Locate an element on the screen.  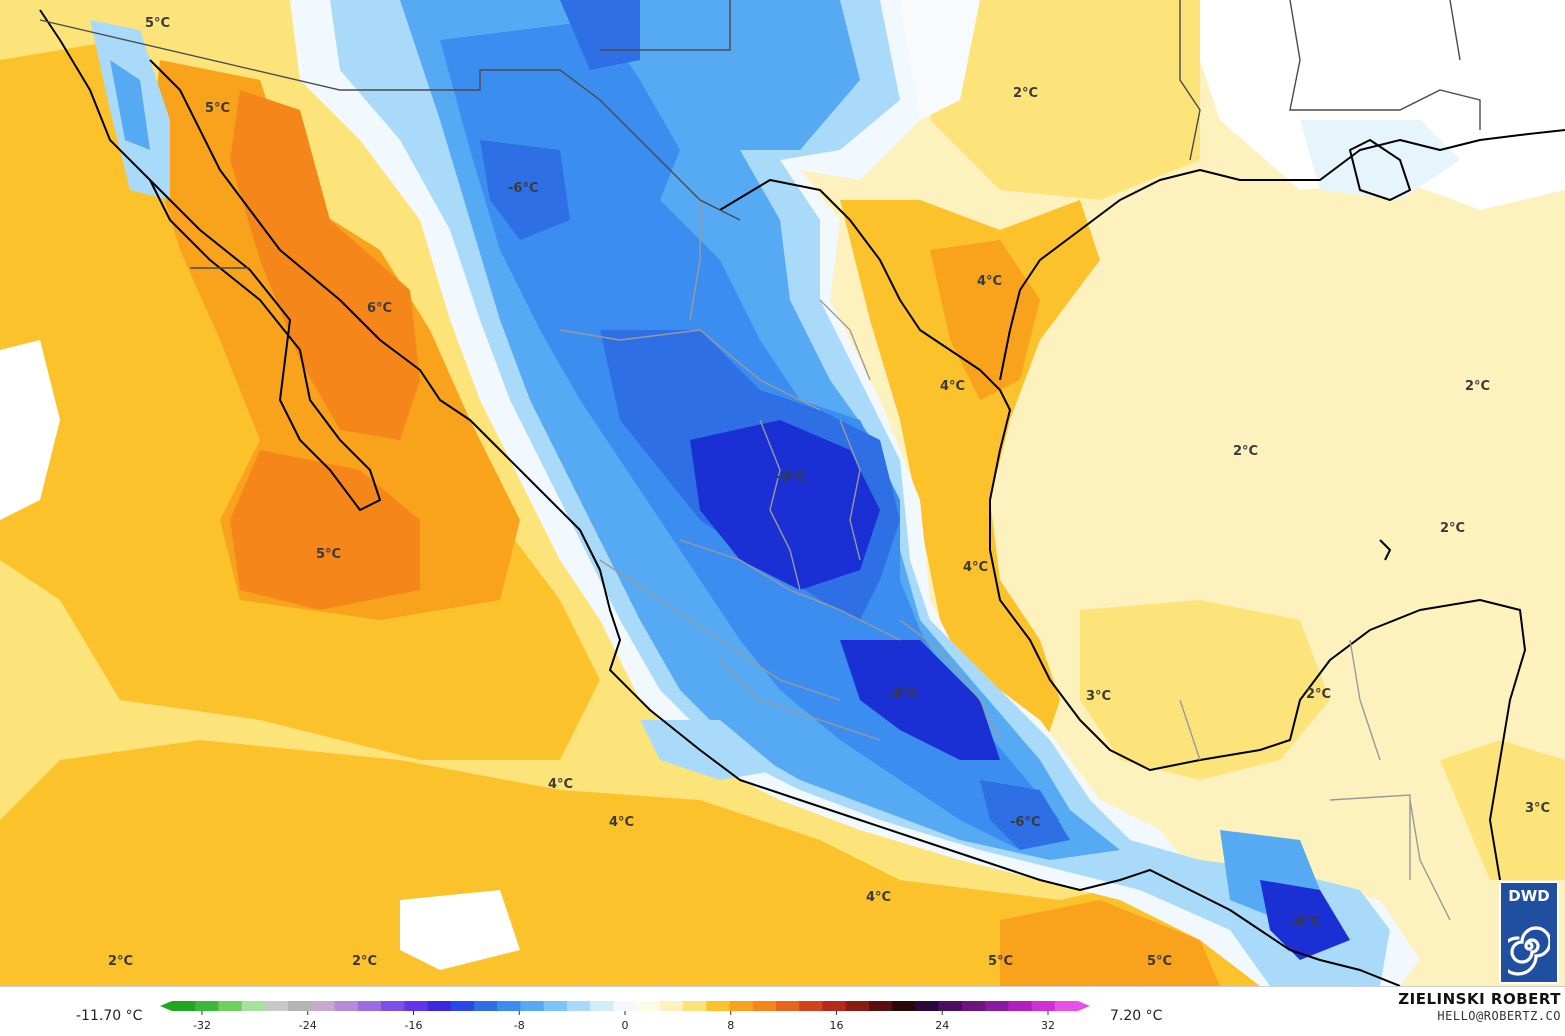
dwd-logo: DWD is located at coordinates (1529, 932).